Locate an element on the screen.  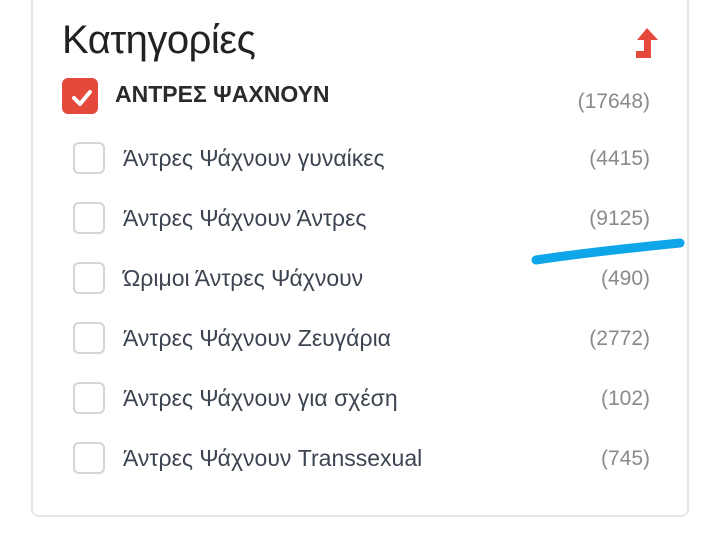
category-count: (17648) is located at coordinates (613, 101).